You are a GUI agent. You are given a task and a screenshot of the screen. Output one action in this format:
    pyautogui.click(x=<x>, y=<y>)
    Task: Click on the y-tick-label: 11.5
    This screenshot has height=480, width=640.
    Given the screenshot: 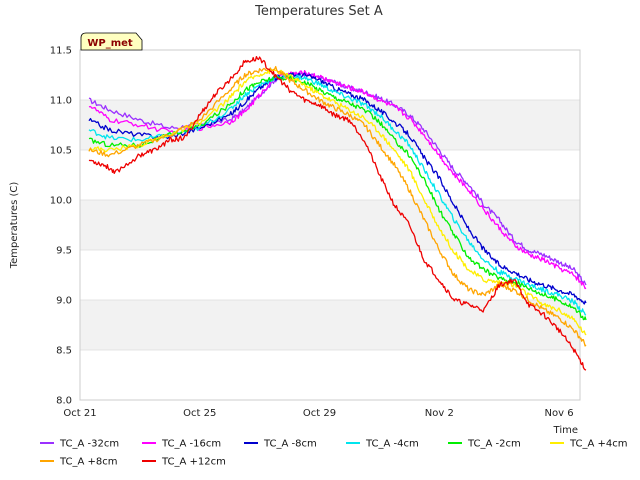 What is the action you would take?
    pyautogui.click(x=61, y=51)
    